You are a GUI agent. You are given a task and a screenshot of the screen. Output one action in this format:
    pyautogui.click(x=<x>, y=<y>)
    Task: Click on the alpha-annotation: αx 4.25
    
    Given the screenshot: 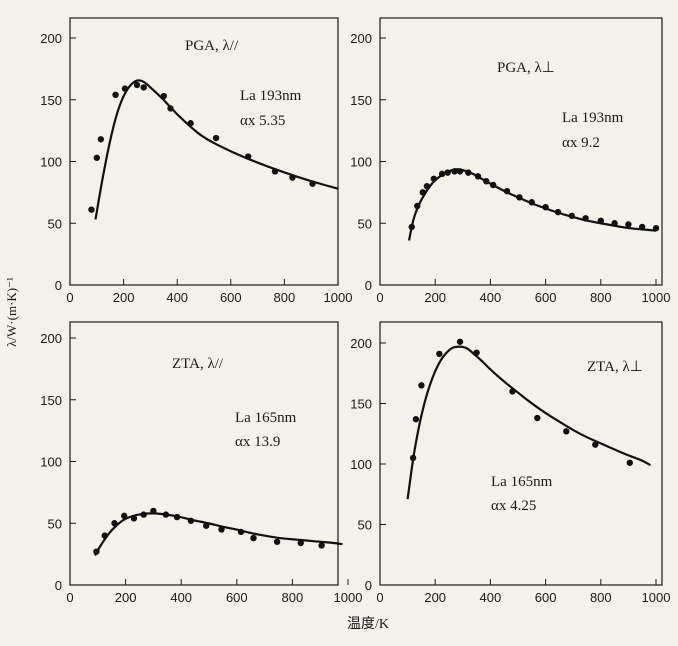 What is the action you would take?
    pyautogui.click(x=513, y=506)
    